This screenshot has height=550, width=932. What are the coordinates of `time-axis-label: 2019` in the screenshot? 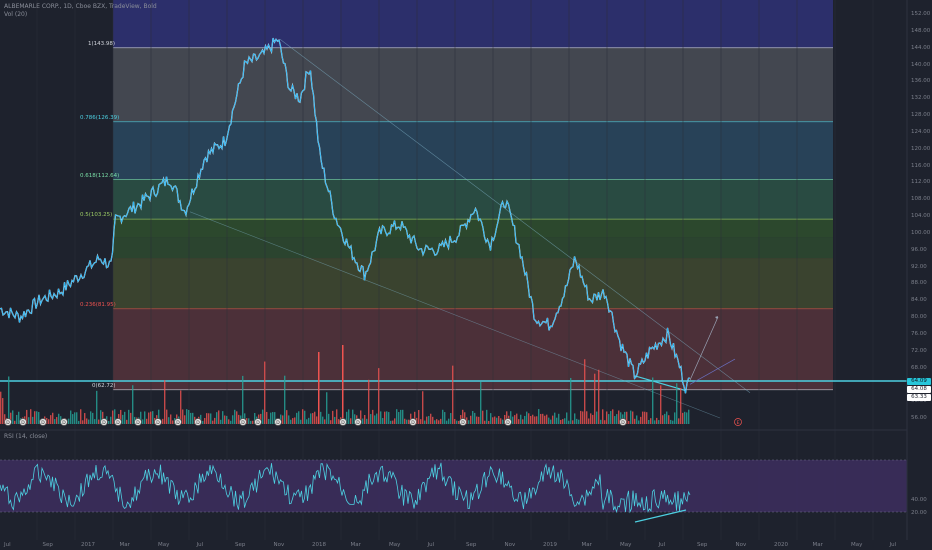 It's located at (550, 545).